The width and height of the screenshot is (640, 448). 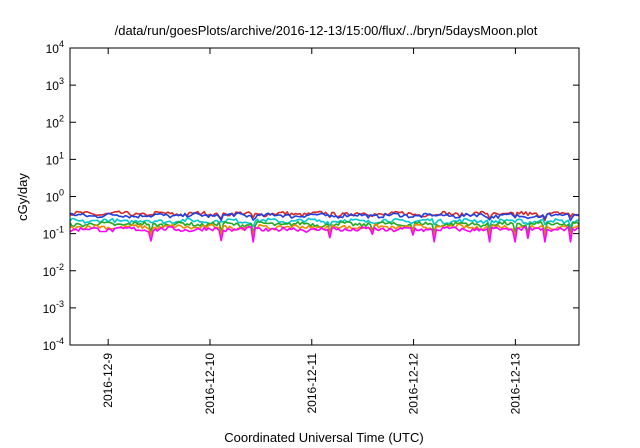 I want to click on series-layer, so click(x=324, y=226).